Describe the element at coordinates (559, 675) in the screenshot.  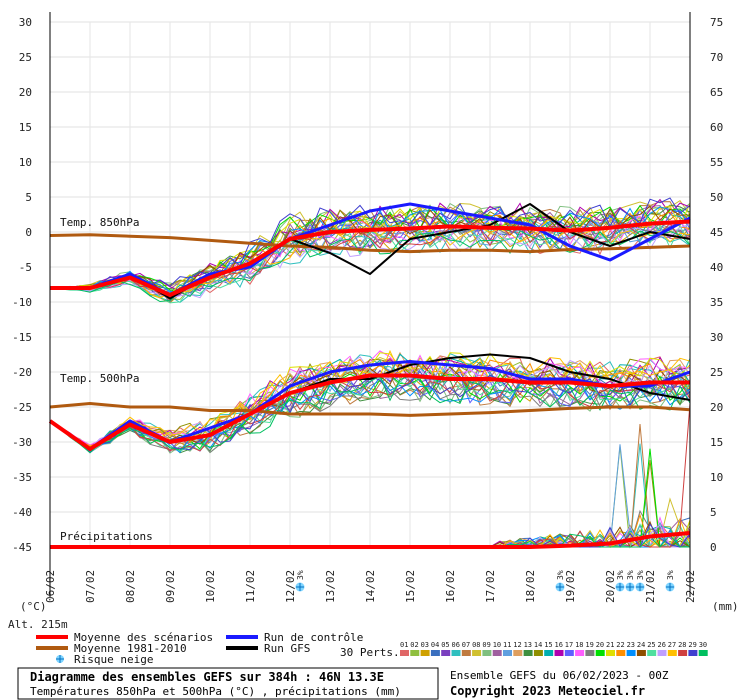
I see `run-info: Ensemble GEFS du 06/02/2023 - 00Z` at that location.